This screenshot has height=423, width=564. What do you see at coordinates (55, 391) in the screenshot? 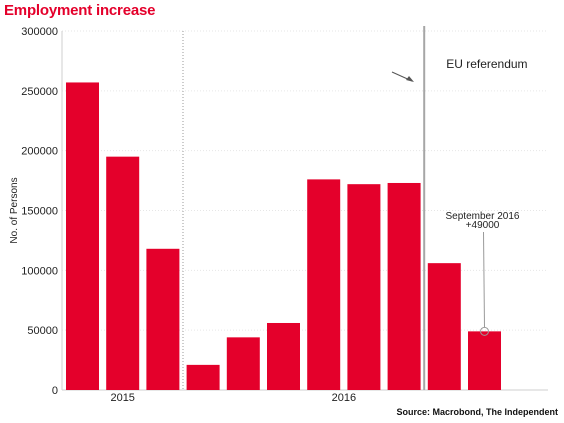
I see `y-tick-label: 0` at bounding box center [55, 391].